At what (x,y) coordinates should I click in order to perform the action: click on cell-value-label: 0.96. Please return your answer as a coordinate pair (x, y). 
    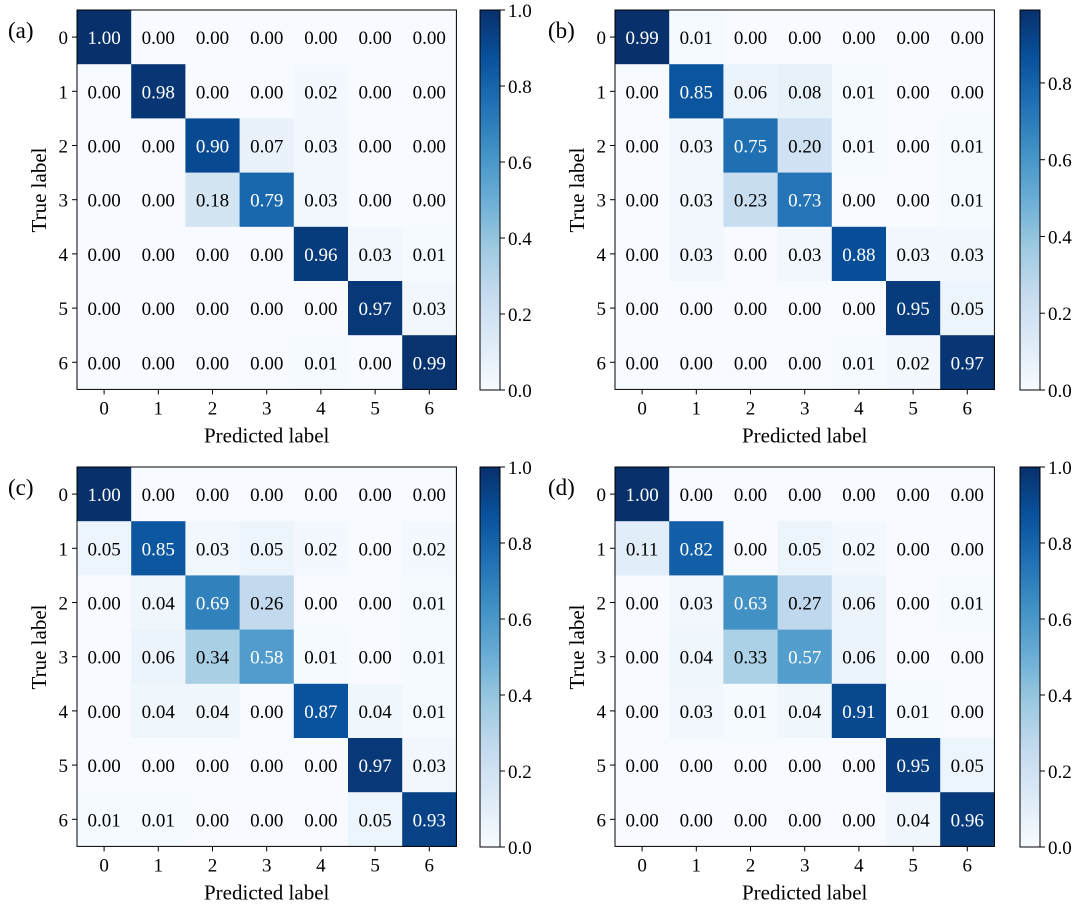
    Looking at the image, I should click on (967, 820).